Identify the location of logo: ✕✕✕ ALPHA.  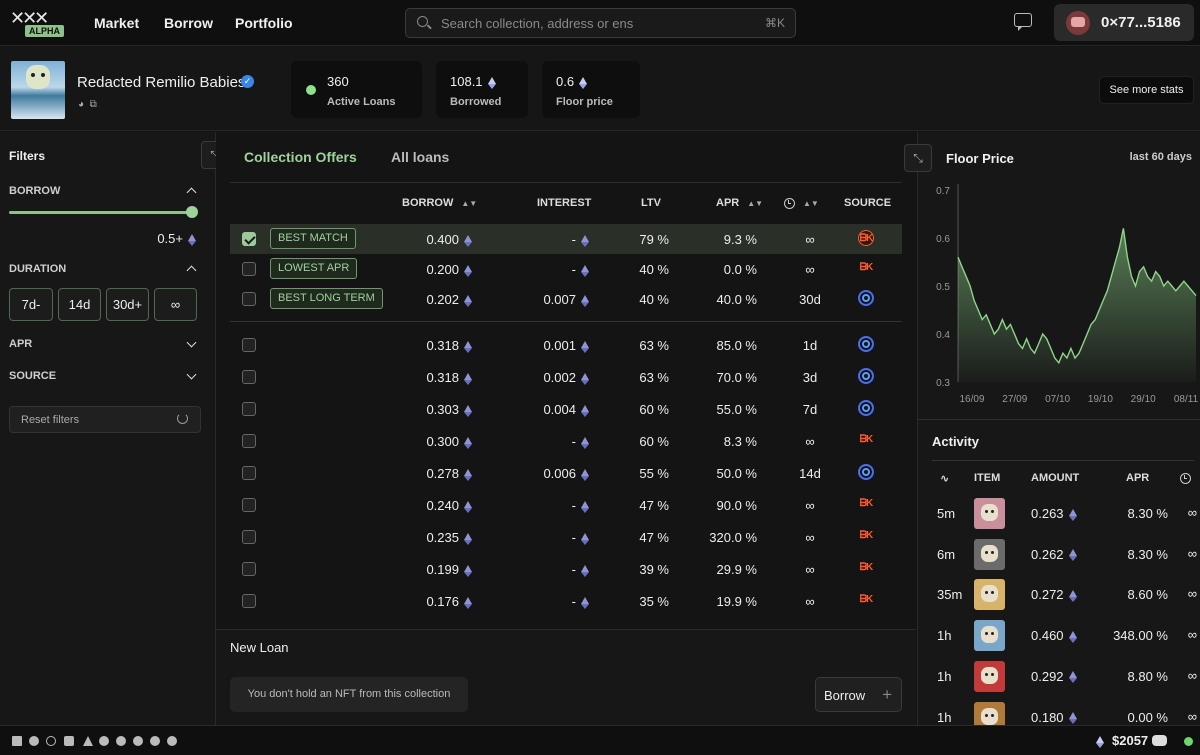
(38, 24).